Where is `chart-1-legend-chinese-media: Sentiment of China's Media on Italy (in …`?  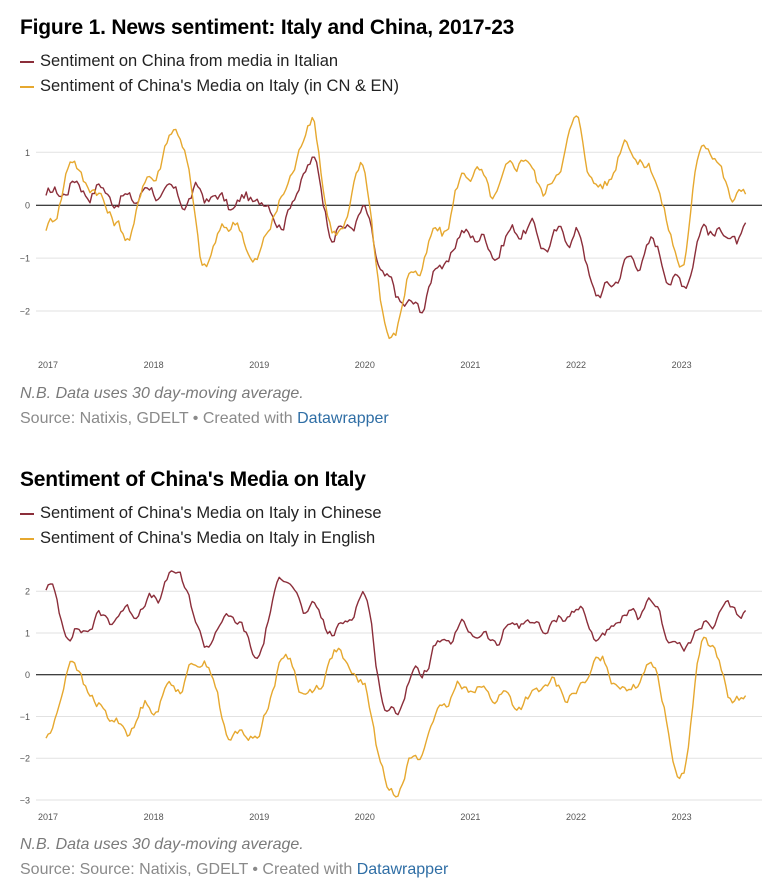 chart-1-legend-chinese-media: Sentiment of China's Media on Italy (in … is located at coordinates (209, 86).